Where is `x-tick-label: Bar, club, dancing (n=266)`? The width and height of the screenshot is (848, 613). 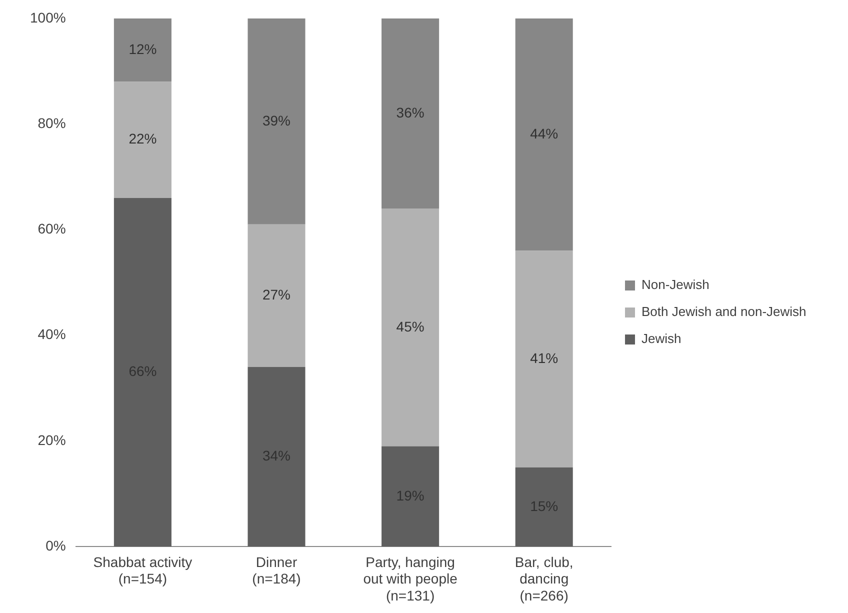 x-tick-label: Bar, club, dancing (n=266) is located at coordinates (544, 579).